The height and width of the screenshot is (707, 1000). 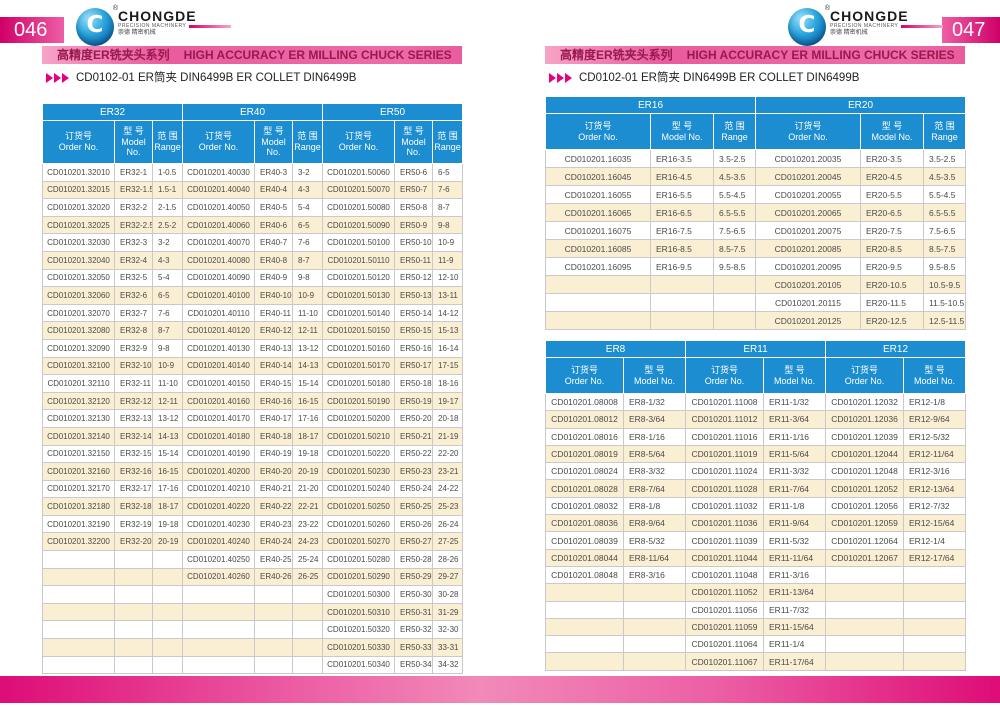 I want to click on table-cell: 2.5-2, so click(x=167, y=225).